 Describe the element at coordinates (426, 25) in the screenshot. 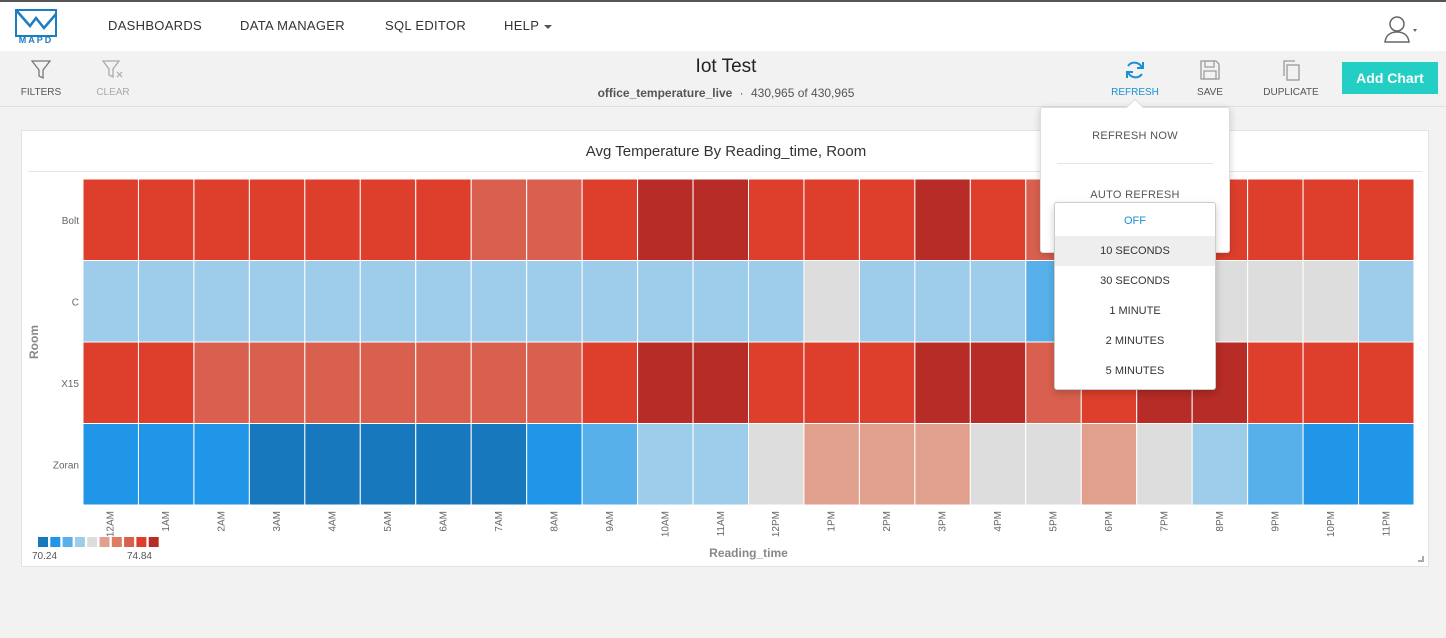

I see `nav-sql-editor: SQL EDITOR` at that location.